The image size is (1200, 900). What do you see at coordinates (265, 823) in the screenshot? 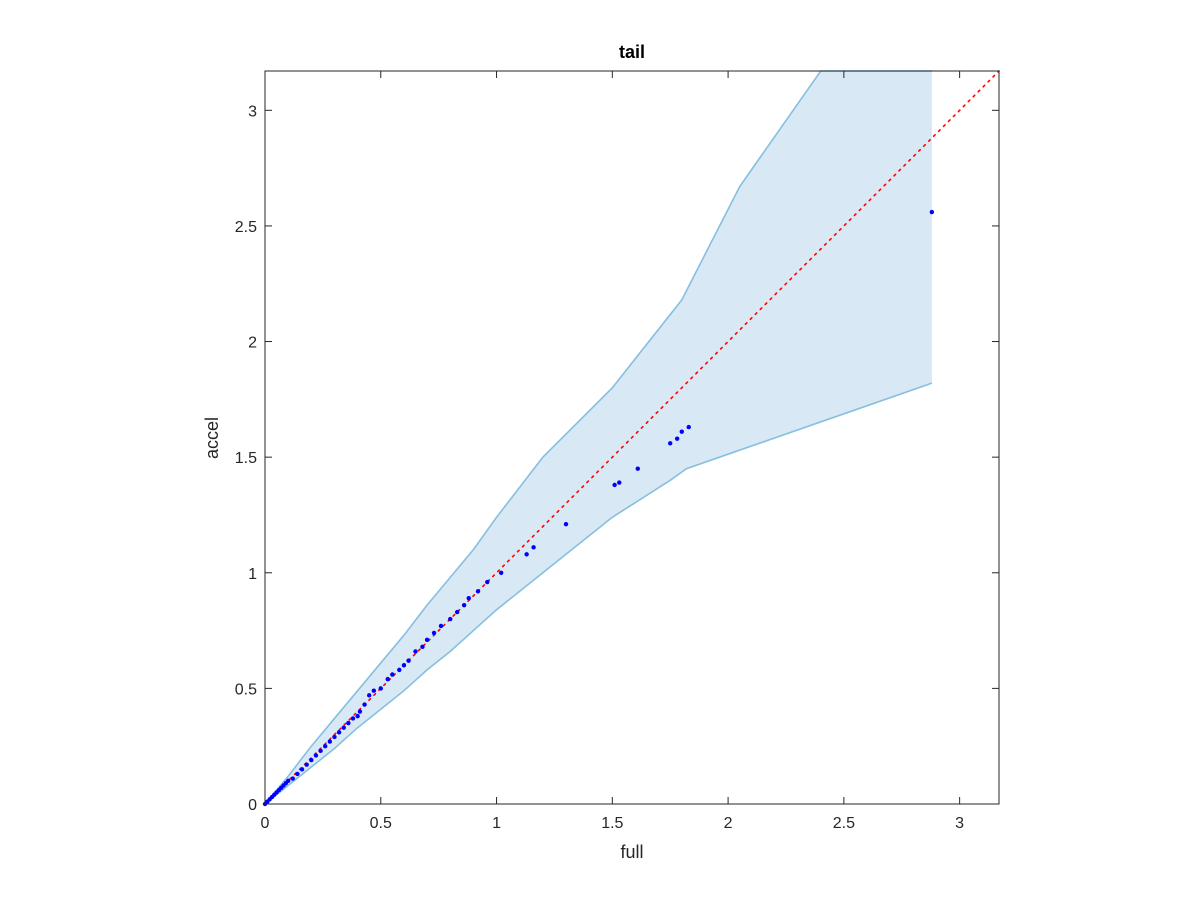
I see `x-tick-label: 0` at bounding box center [265, 823].